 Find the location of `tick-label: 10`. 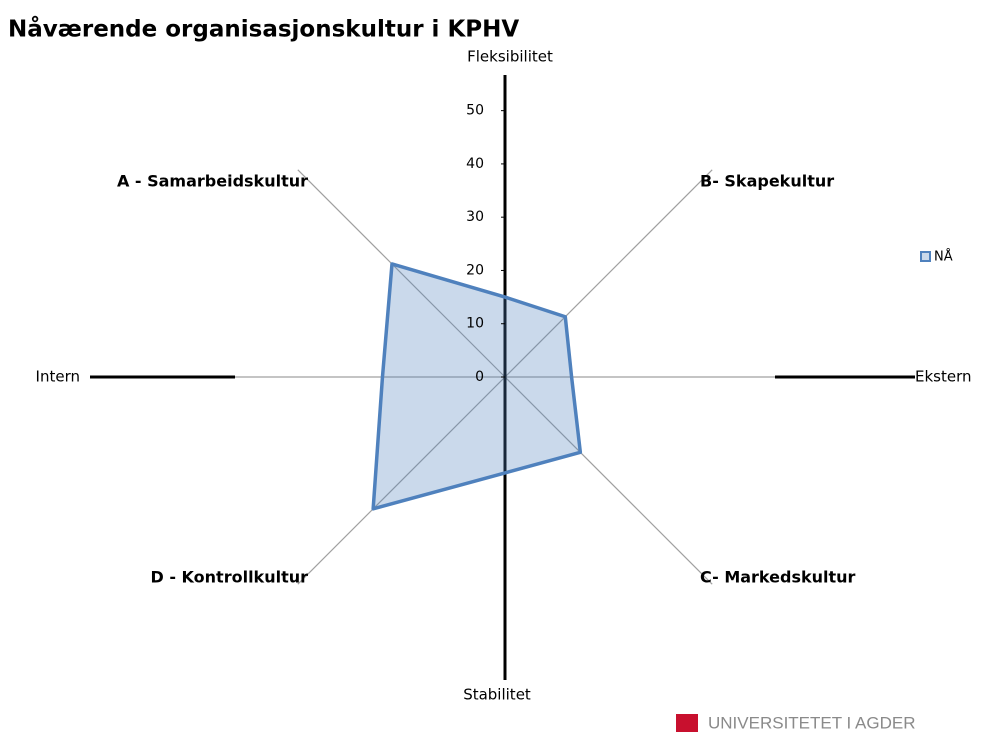

tick-label: 10 is located at coordinates (475, 324).